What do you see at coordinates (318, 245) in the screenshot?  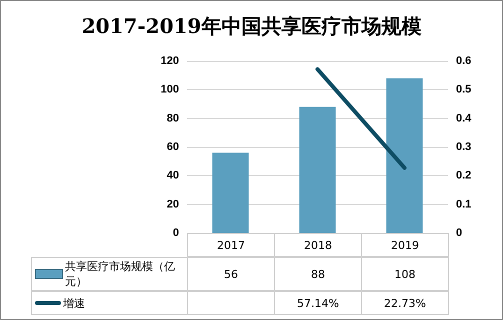 I see `x-tick-label: 2018` at bounding box center [318, 245].